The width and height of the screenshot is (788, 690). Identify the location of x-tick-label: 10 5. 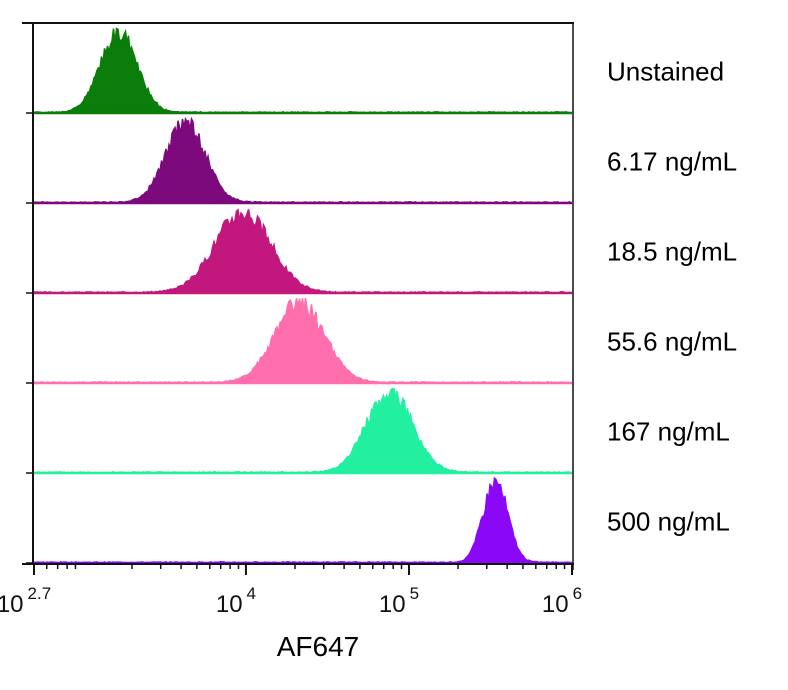
(399, 601).